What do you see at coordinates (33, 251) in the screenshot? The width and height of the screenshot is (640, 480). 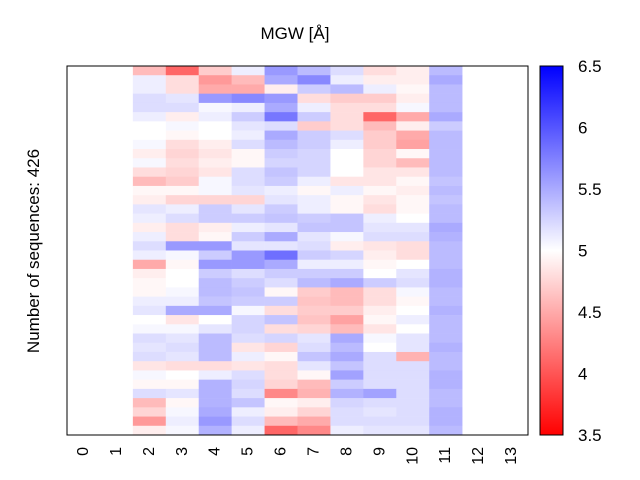 I see `y-axis-label: Number of sequences: 426` at bounding box center [33, 251].